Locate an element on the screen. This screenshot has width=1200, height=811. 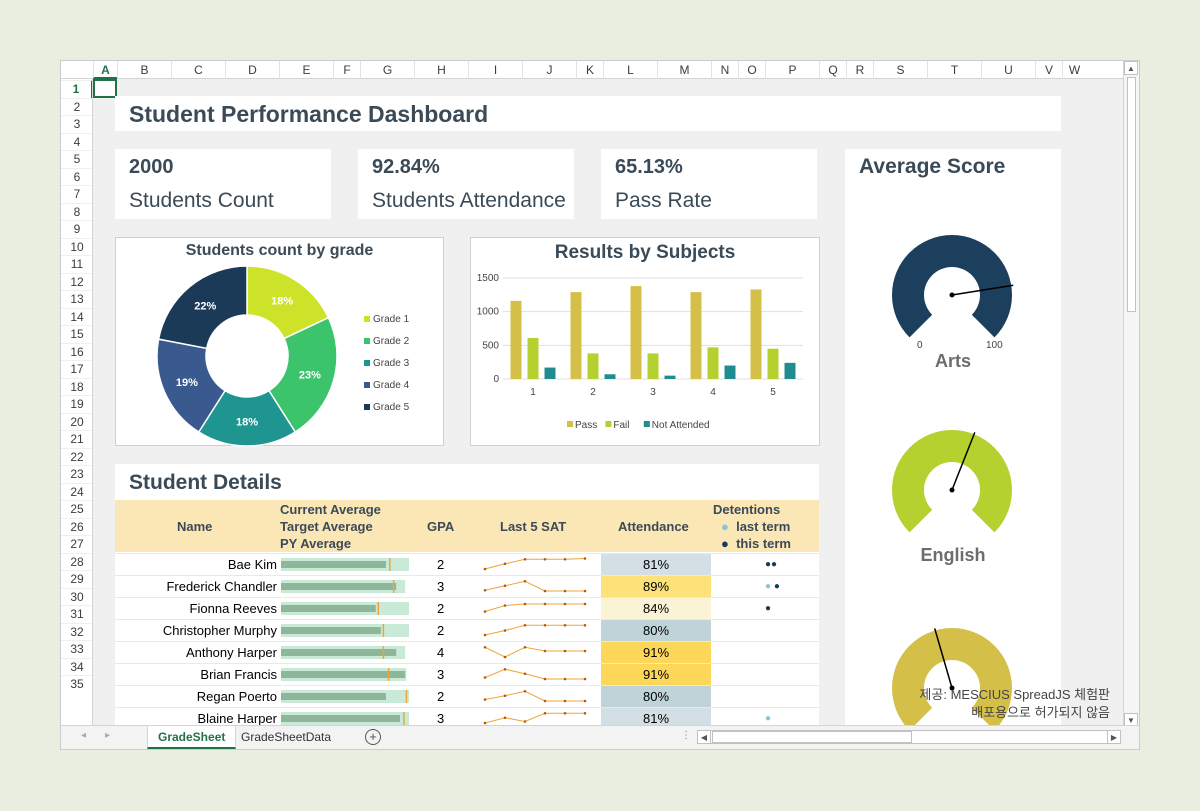
row-header-11: 11 is located at coordinates (76, 264).